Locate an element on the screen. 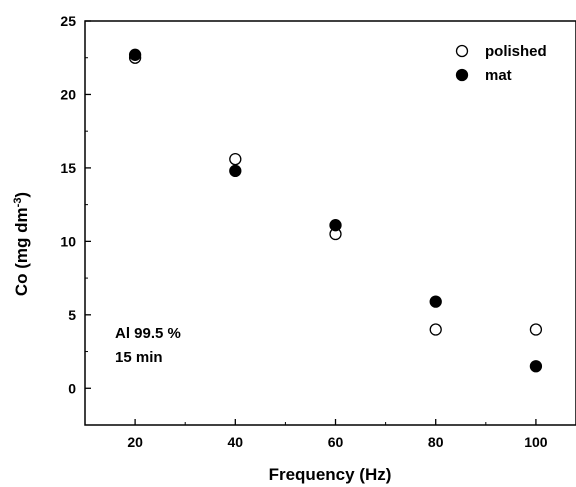  x-tick-label: 20 is located at coordinates (135, 442).